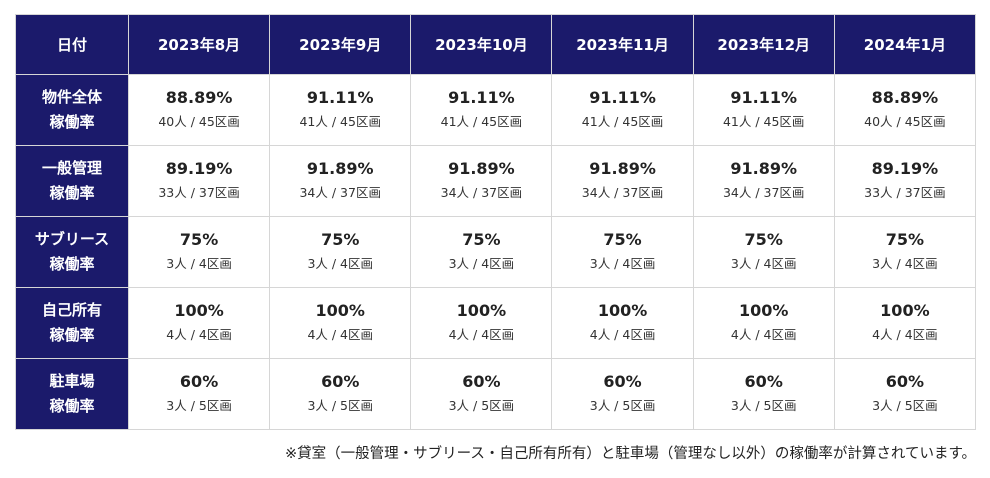 This screenshot has height=478, width=990. What do you see at coordinates (72, 110) in the screenshot?
I see `row-header: 物件全体 稼働率` at bounding box center [72, 110].